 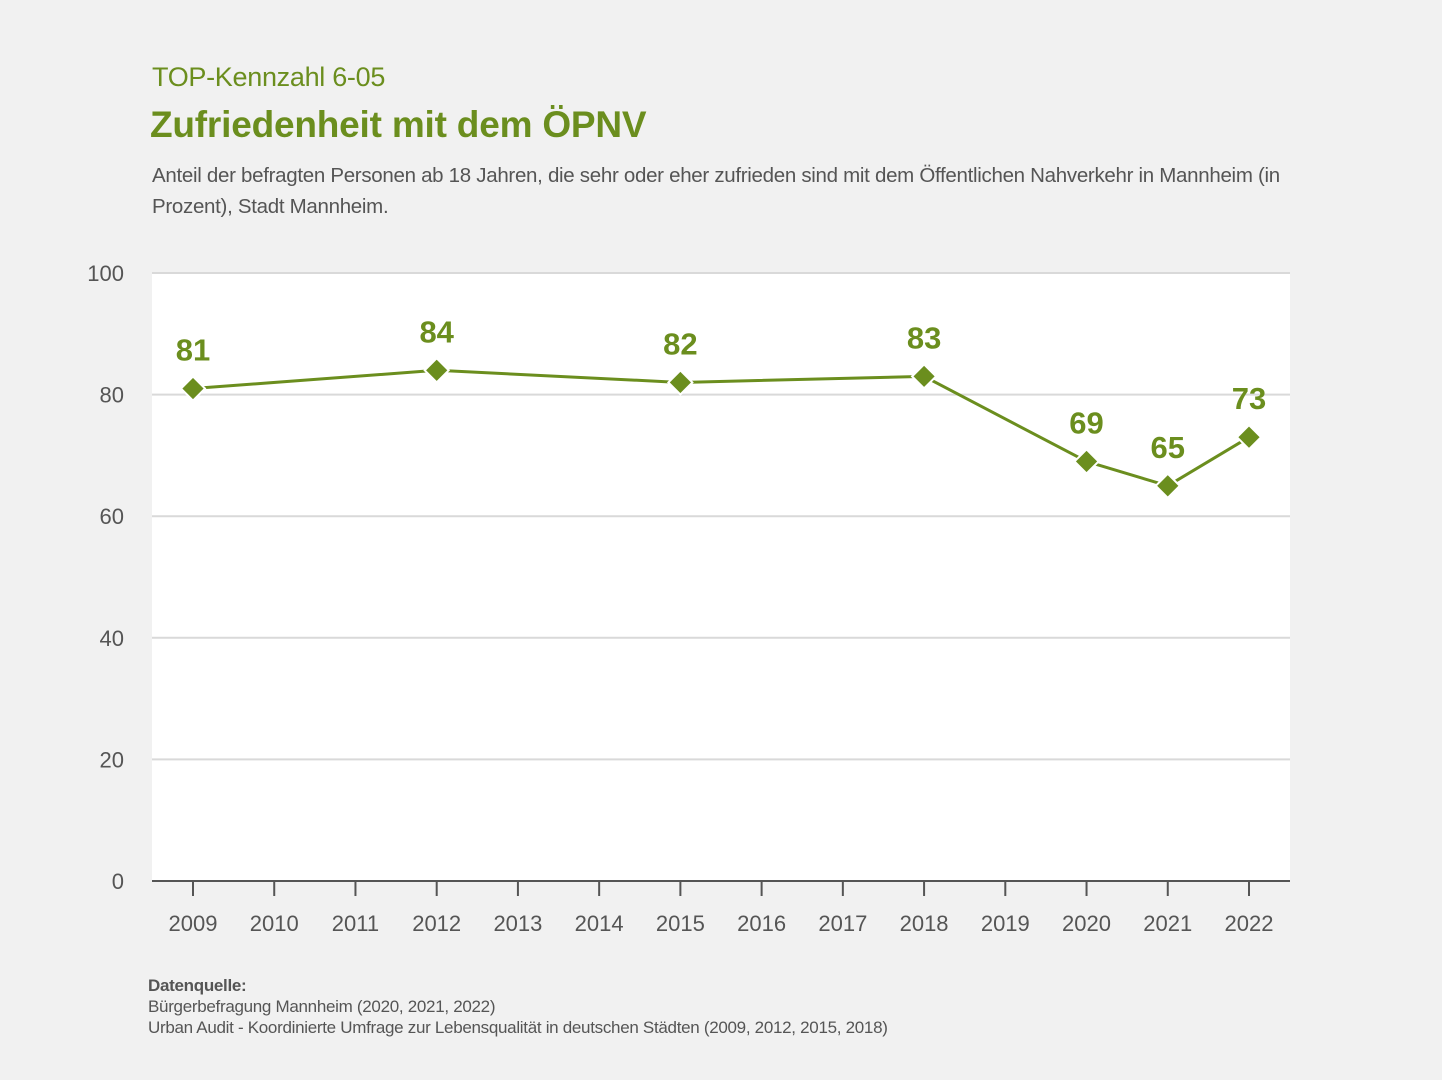 I want to click on x-tick-label: 2009, so click(x=193, y=923).